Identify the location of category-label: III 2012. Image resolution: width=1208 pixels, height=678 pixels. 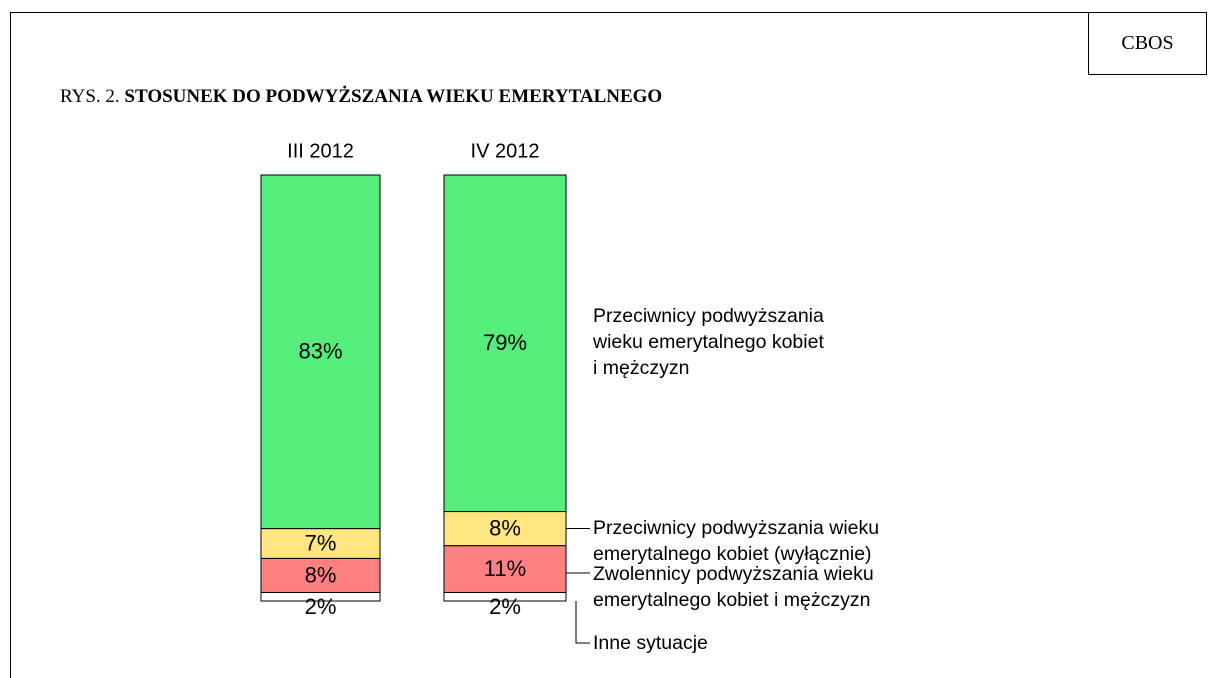
(320, 151).